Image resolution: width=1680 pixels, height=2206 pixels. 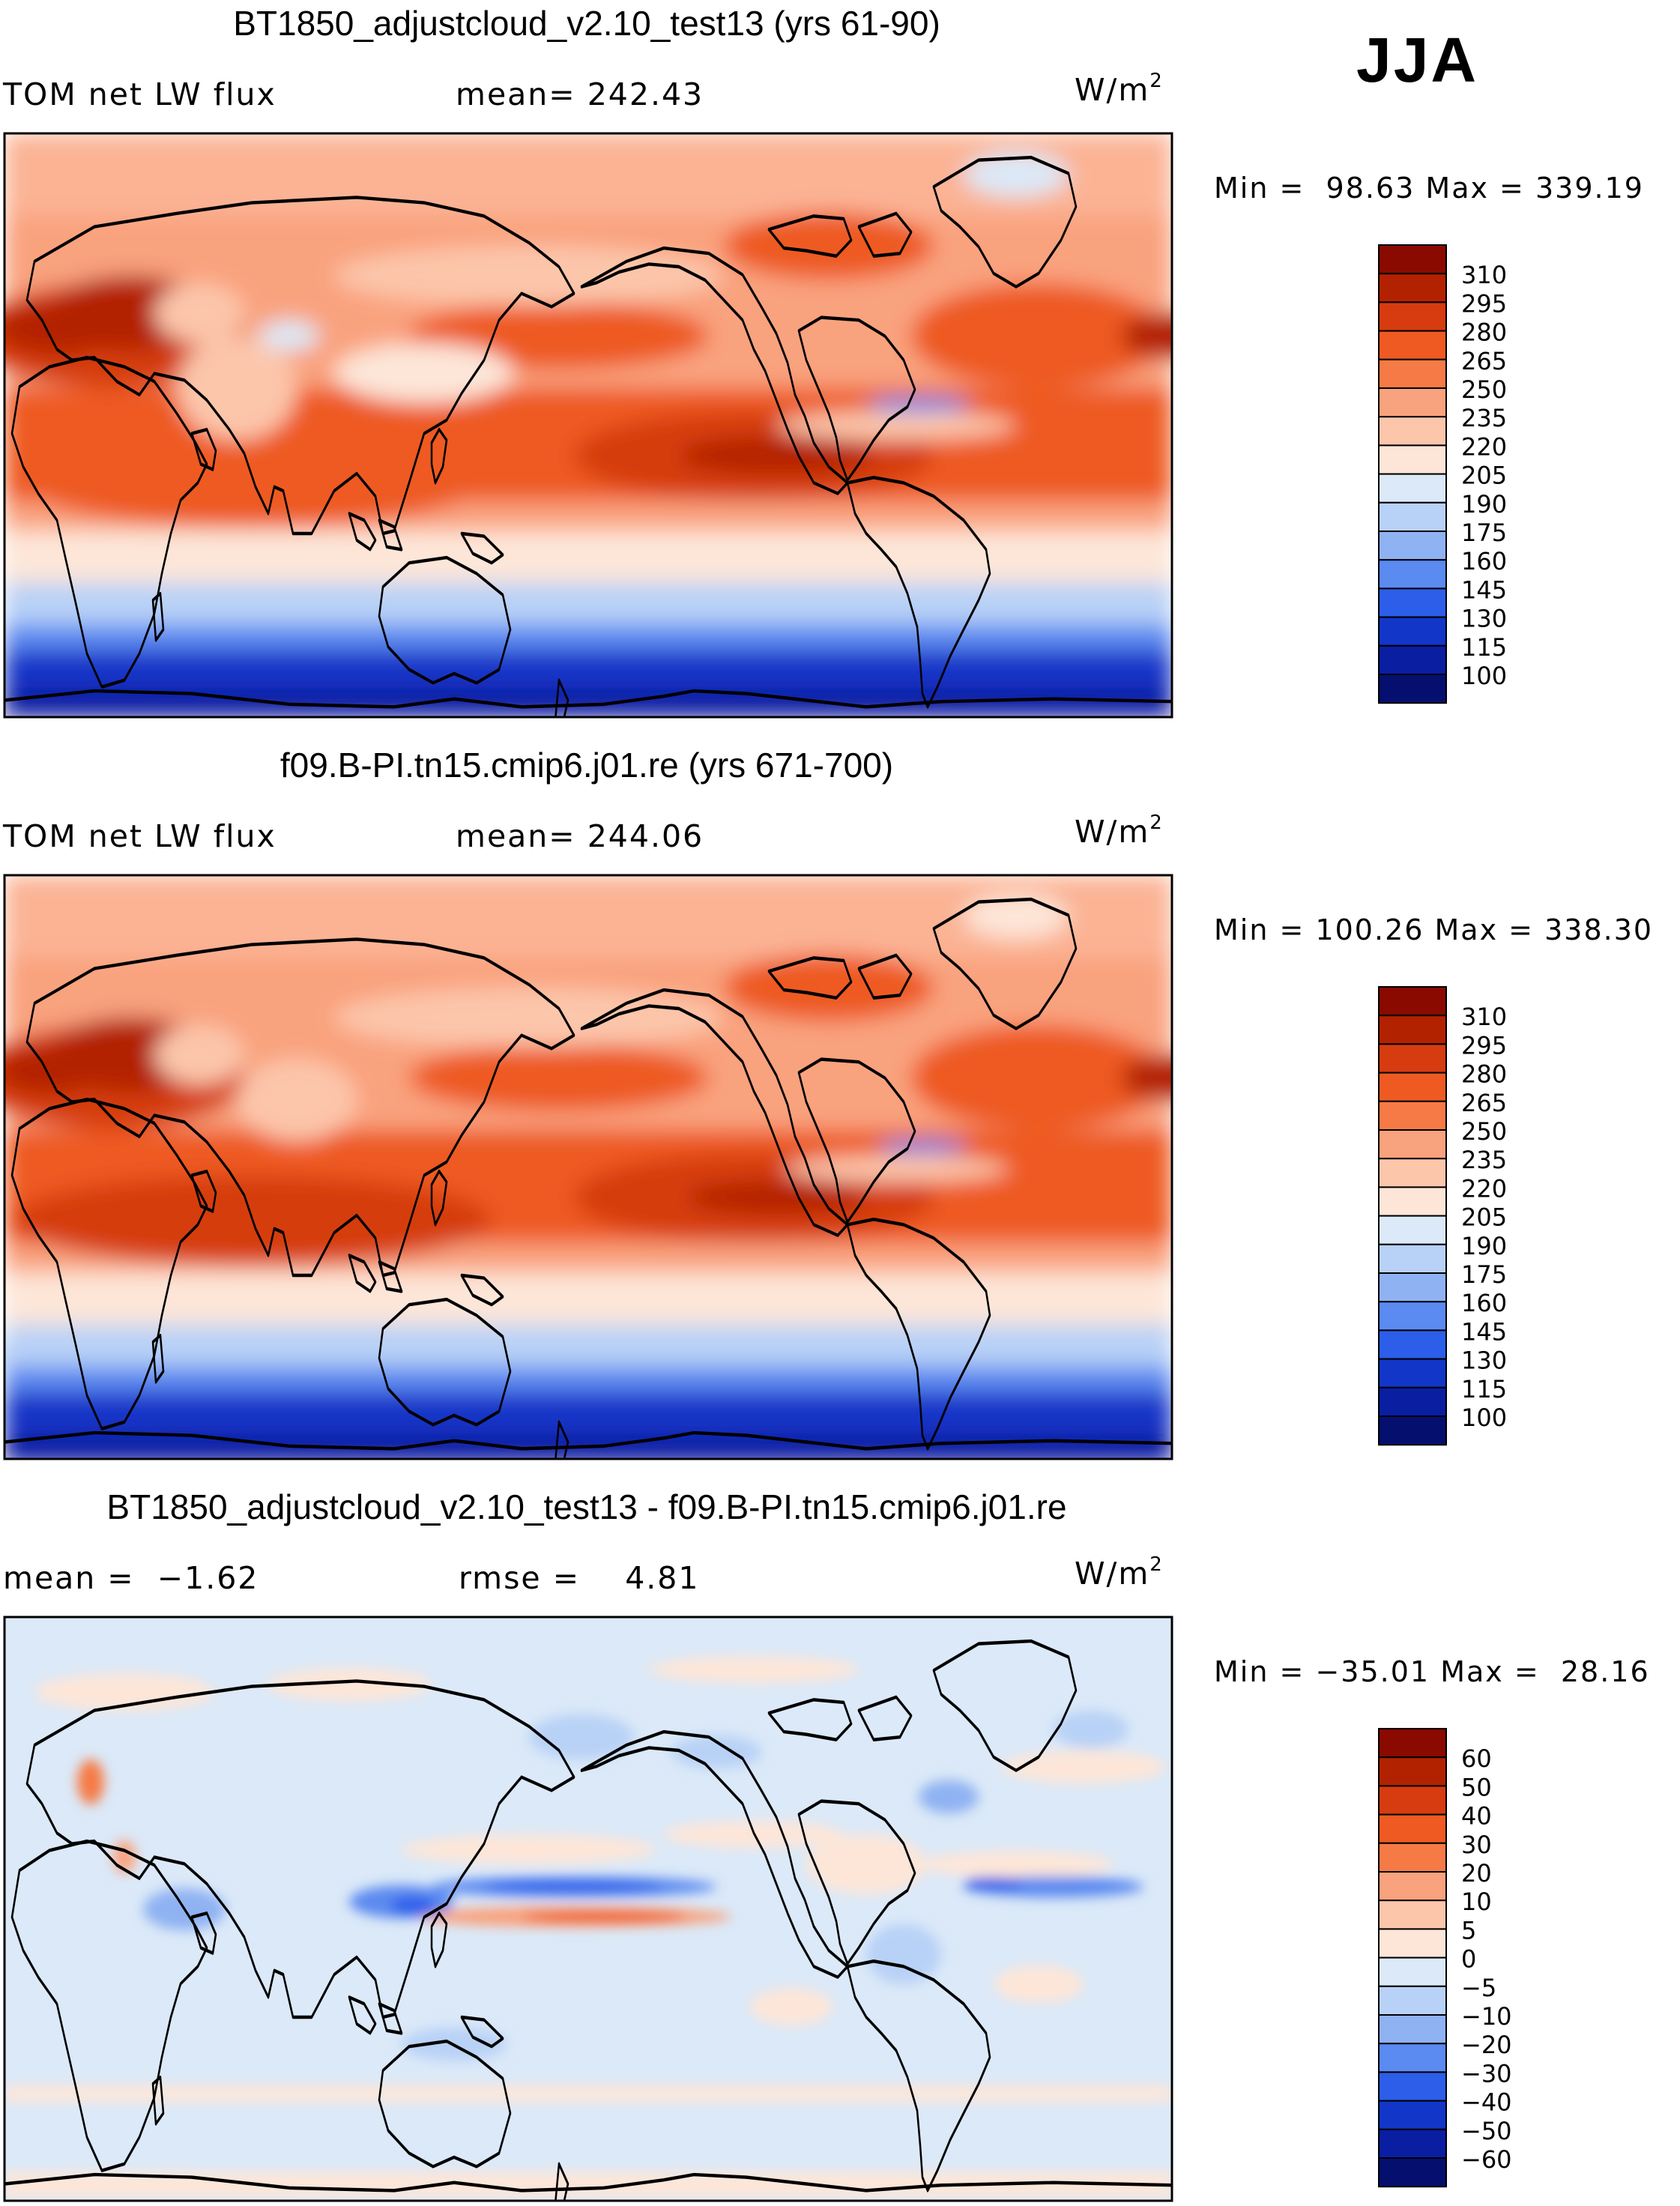 I want to click on panel-2-units-text: W/m, so click(x=1112, y=832).